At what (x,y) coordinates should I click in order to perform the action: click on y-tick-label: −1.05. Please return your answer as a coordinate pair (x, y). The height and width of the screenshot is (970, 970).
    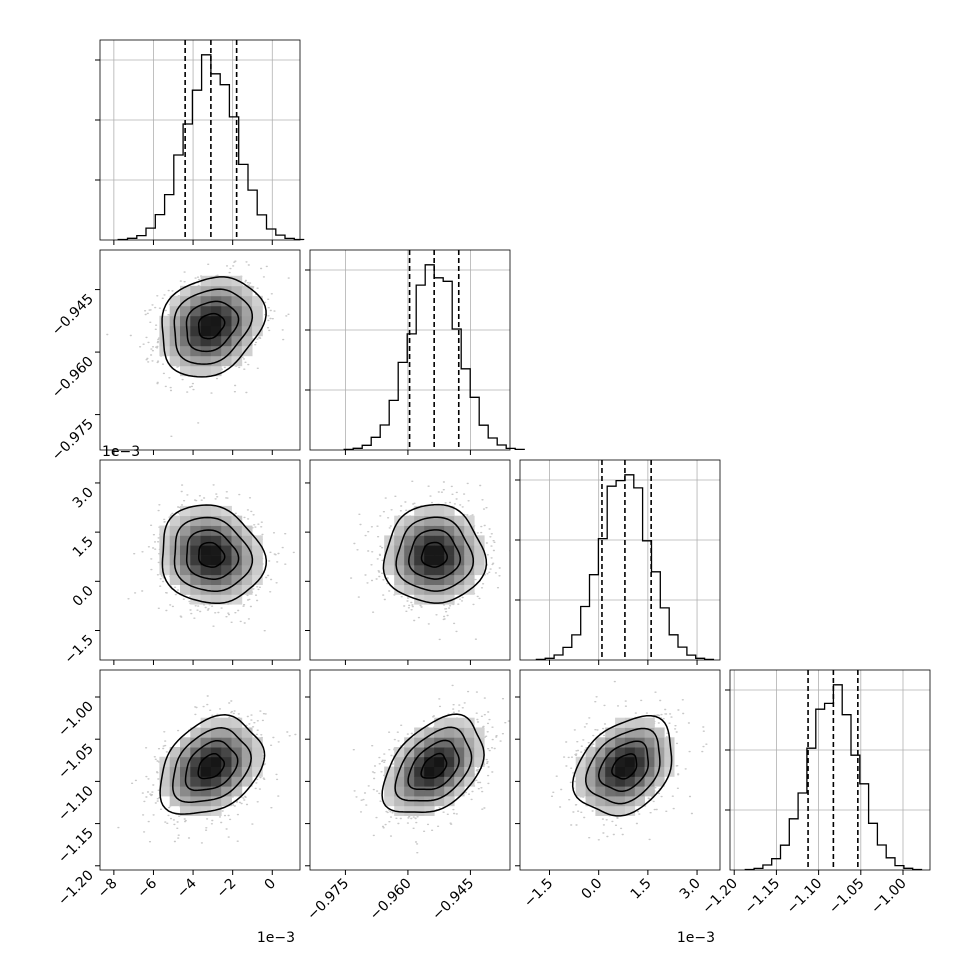
    Looking at the image, I should click on (76, 762).